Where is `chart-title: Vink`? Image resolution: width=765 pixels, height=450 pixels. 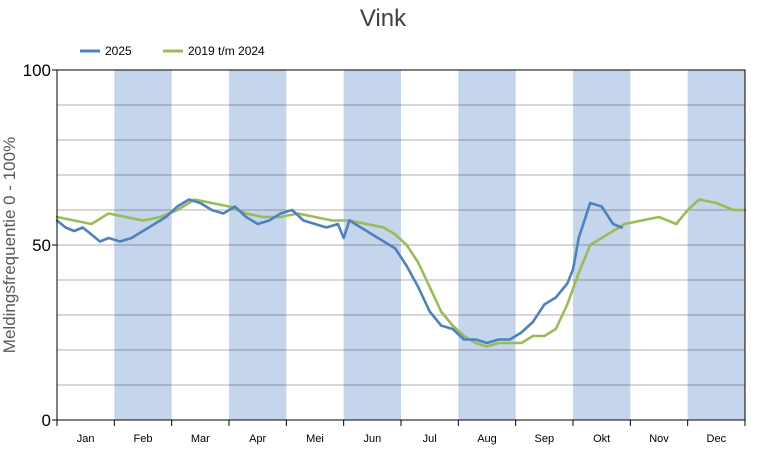 chart-title: Vink is located at coordinates (383, 18).